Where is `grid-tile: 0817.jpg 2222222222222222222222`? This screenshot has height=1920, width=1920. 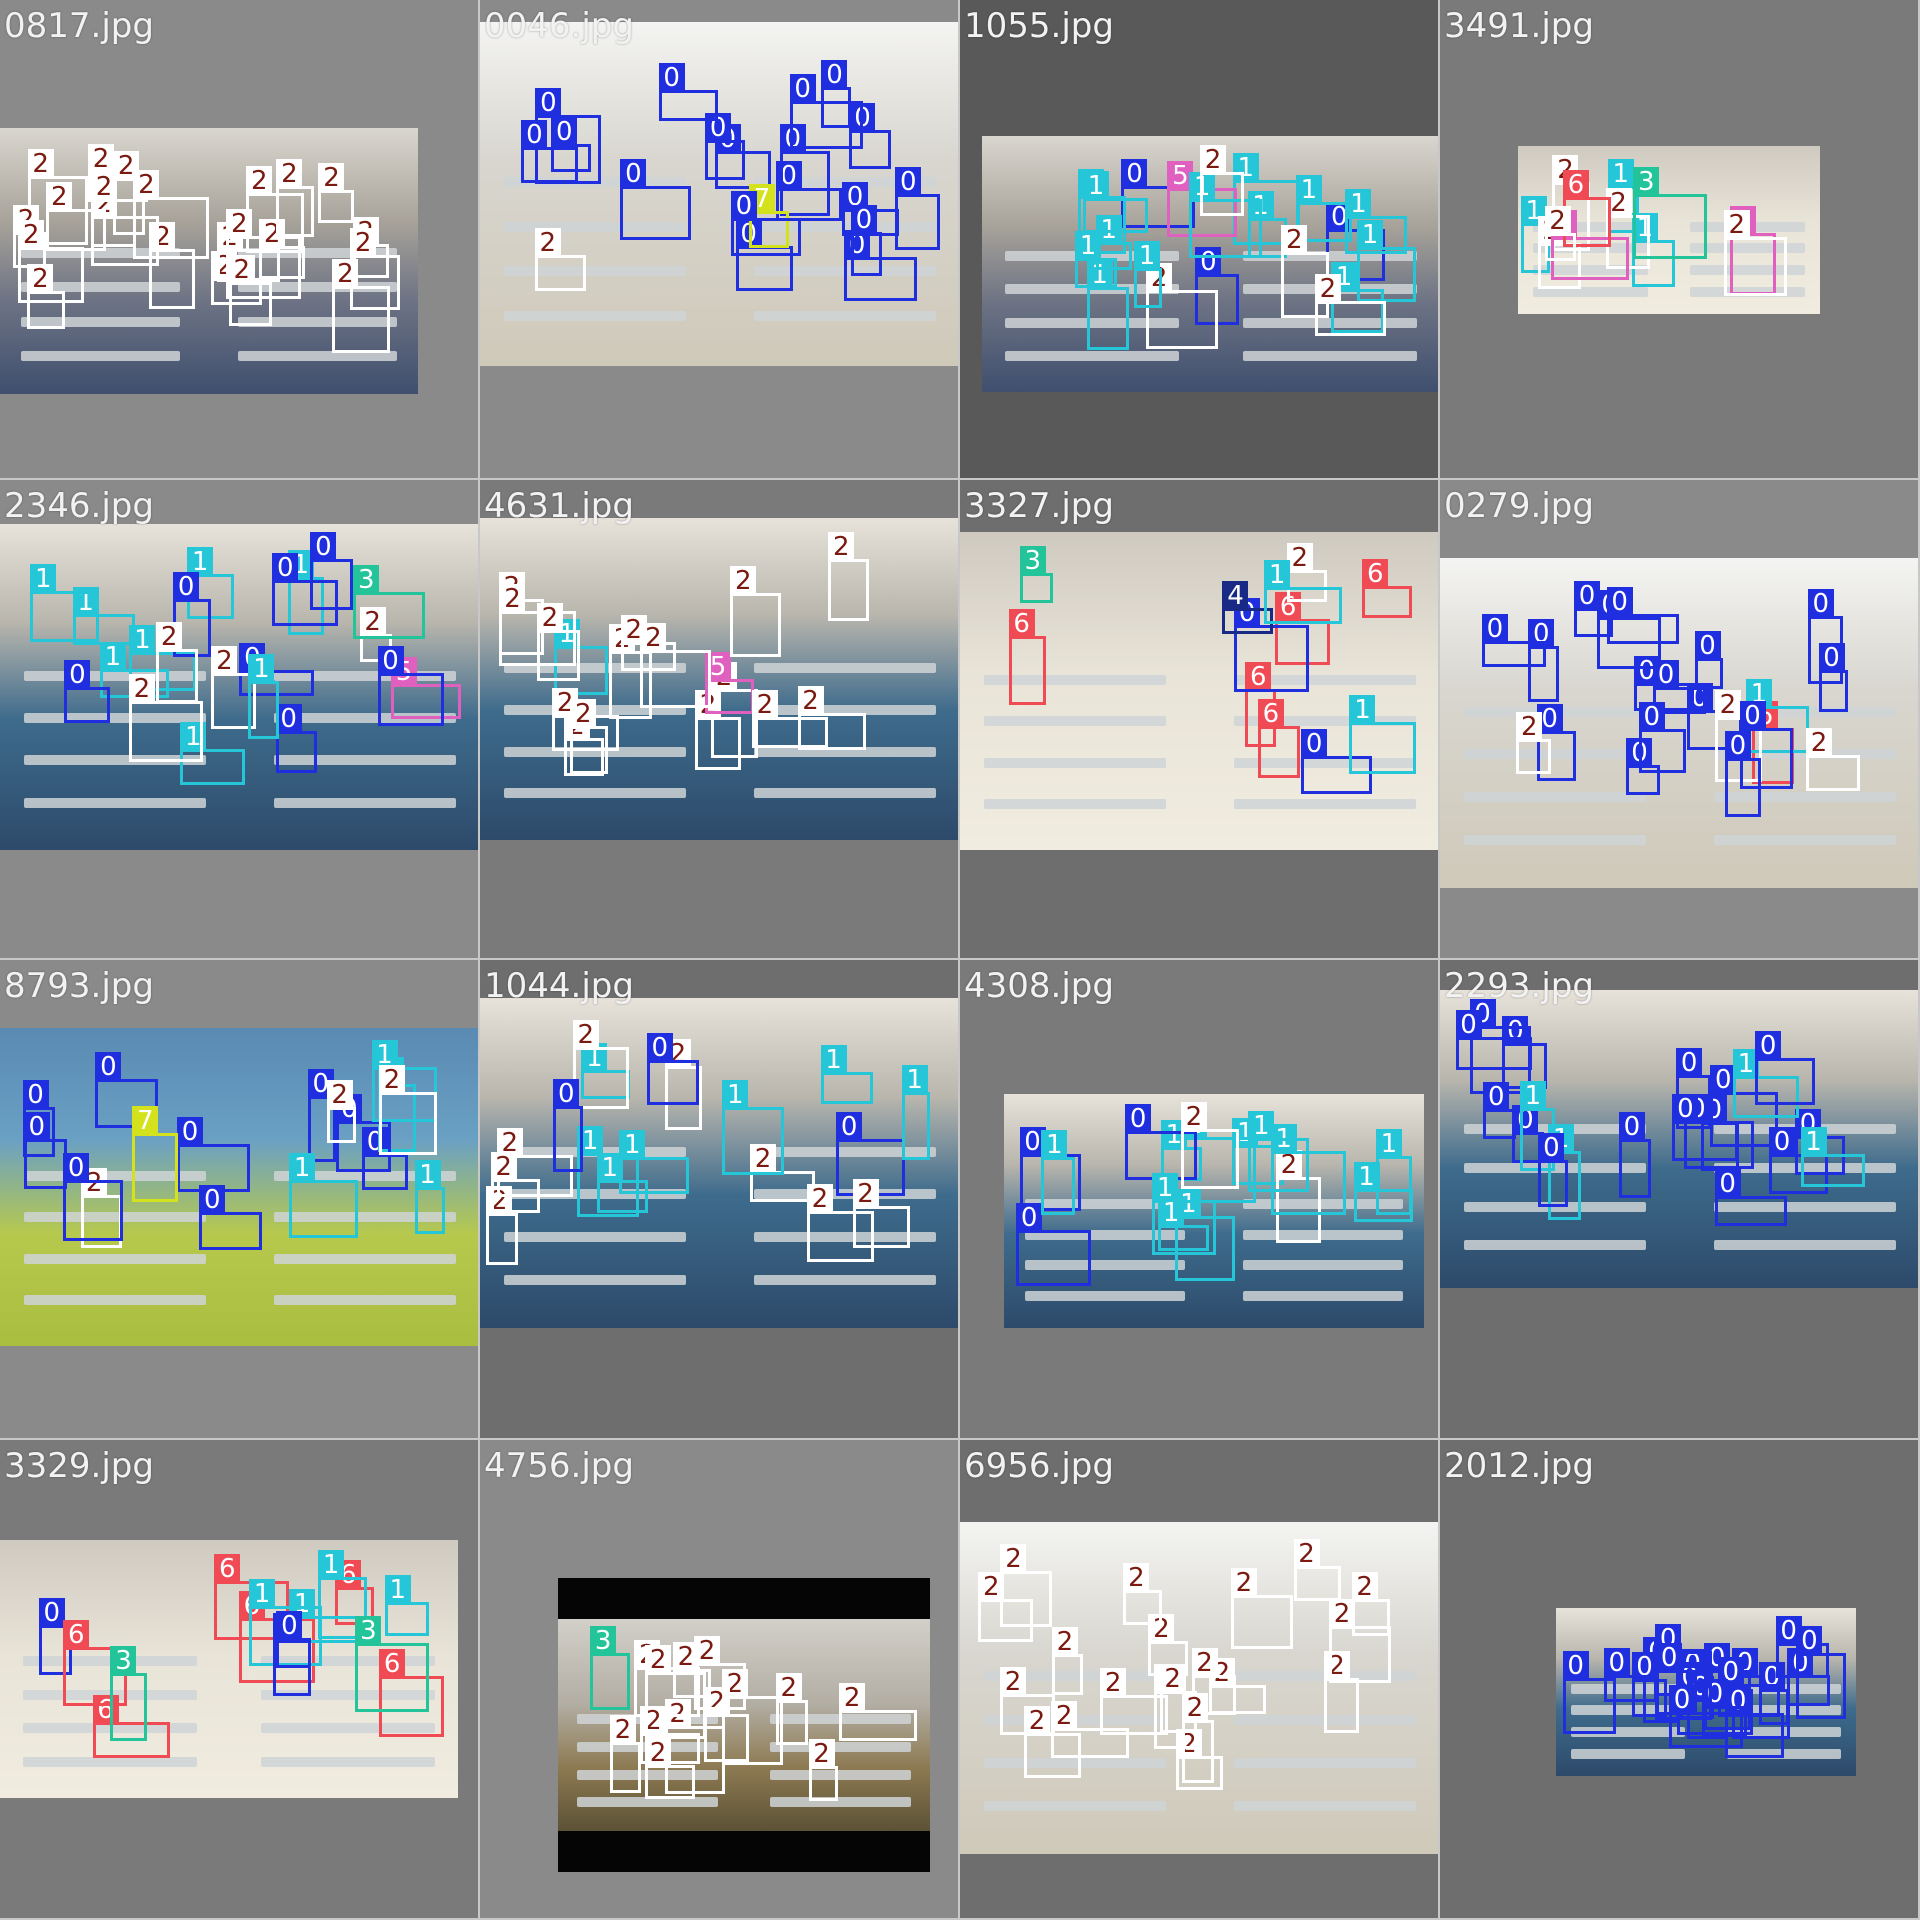 grid-tile: 0817.jpg 2222222222222222222222 is located at coordinates (240, 240).